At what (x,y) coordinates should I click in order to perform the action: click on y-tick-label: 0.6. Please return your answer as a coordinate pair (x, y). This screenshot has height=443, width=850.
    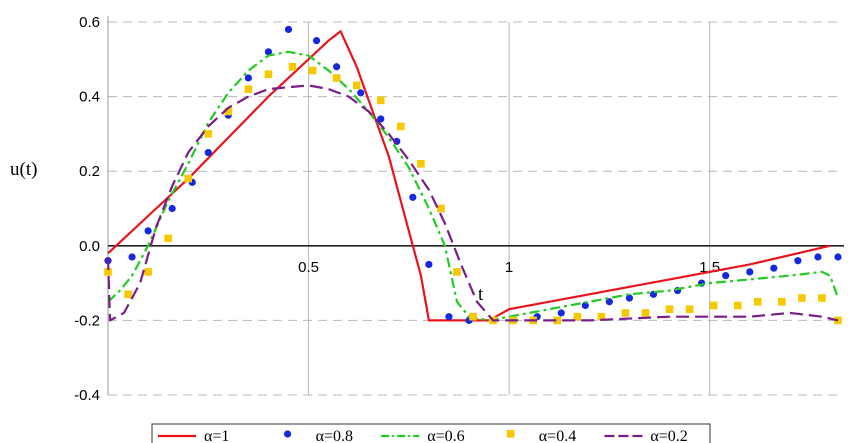
    Looking at the image, I should click on (89, 22).